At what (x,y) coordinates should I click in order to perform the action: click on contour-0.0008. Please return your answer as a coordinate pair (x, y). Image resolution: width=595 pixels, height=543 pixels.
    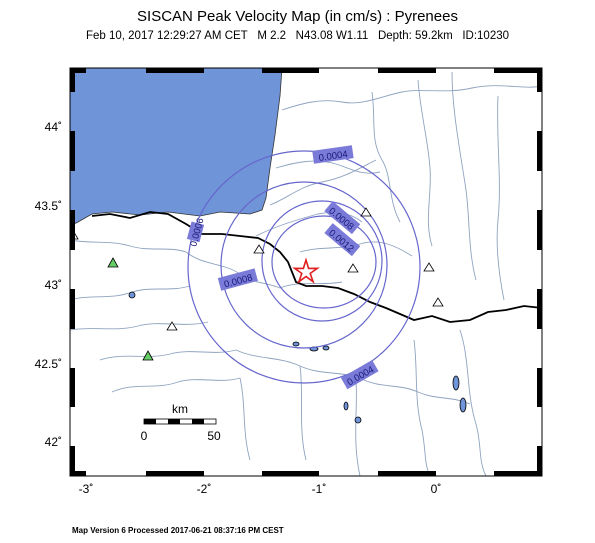
    Looking at the image, I should click on (322, 261).